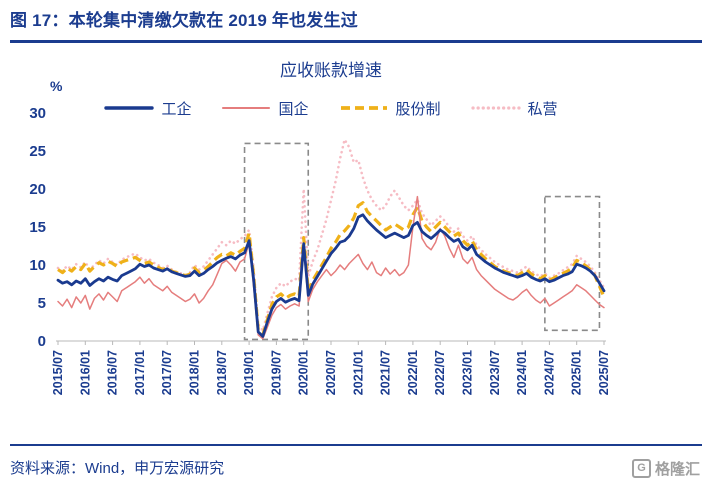 This screenshot has height=486, width=712. What do you see at coordinates (195, 372) in the screenshot?
I see `x-tick-label: 2018/01` at bounding box center [195, 372].